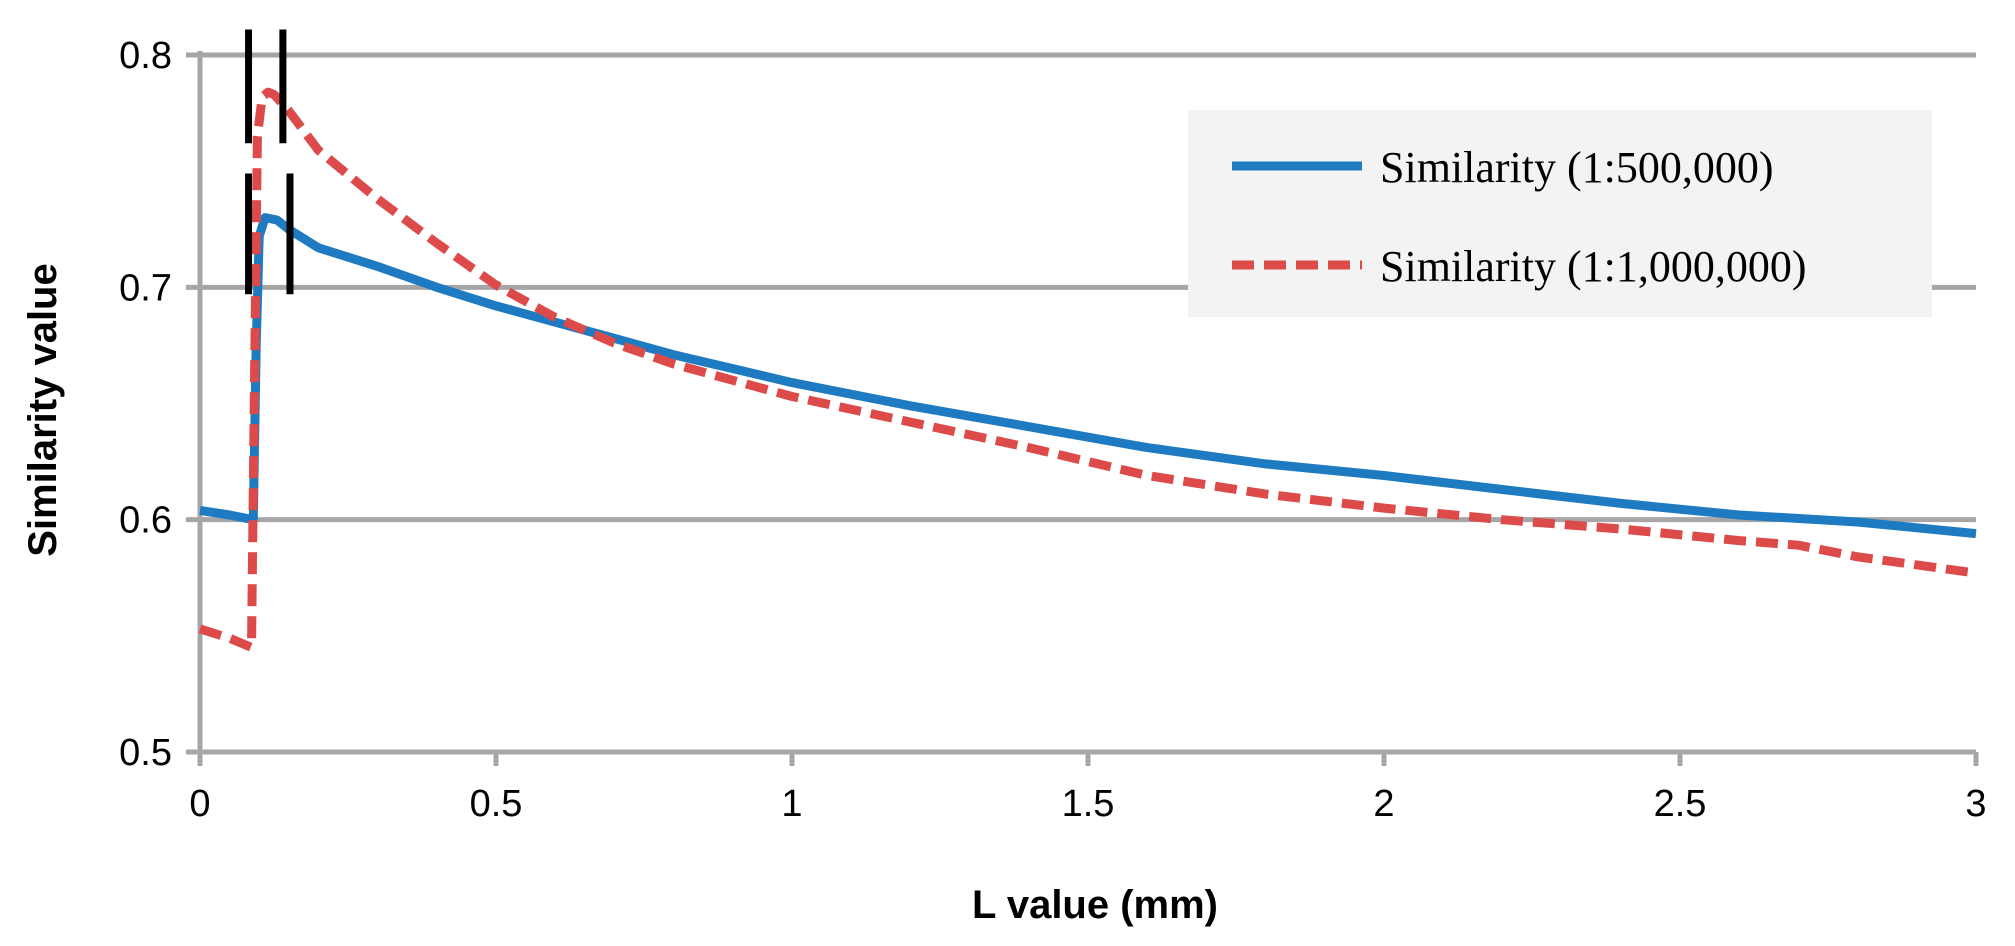 Image resolution: width=2015 pixels, height=946 pixels. What do you see at coordinates (1593, 266) in the screenshot?
I see `legend-label-series-2: Similarity (1:1,000,000)` at bounding box center [1593, 266].